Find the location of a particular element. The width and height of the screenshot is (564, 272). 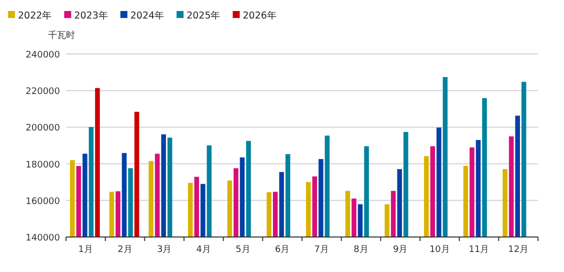

x-tick-label: 2月 is located at coordinates (125, 250).